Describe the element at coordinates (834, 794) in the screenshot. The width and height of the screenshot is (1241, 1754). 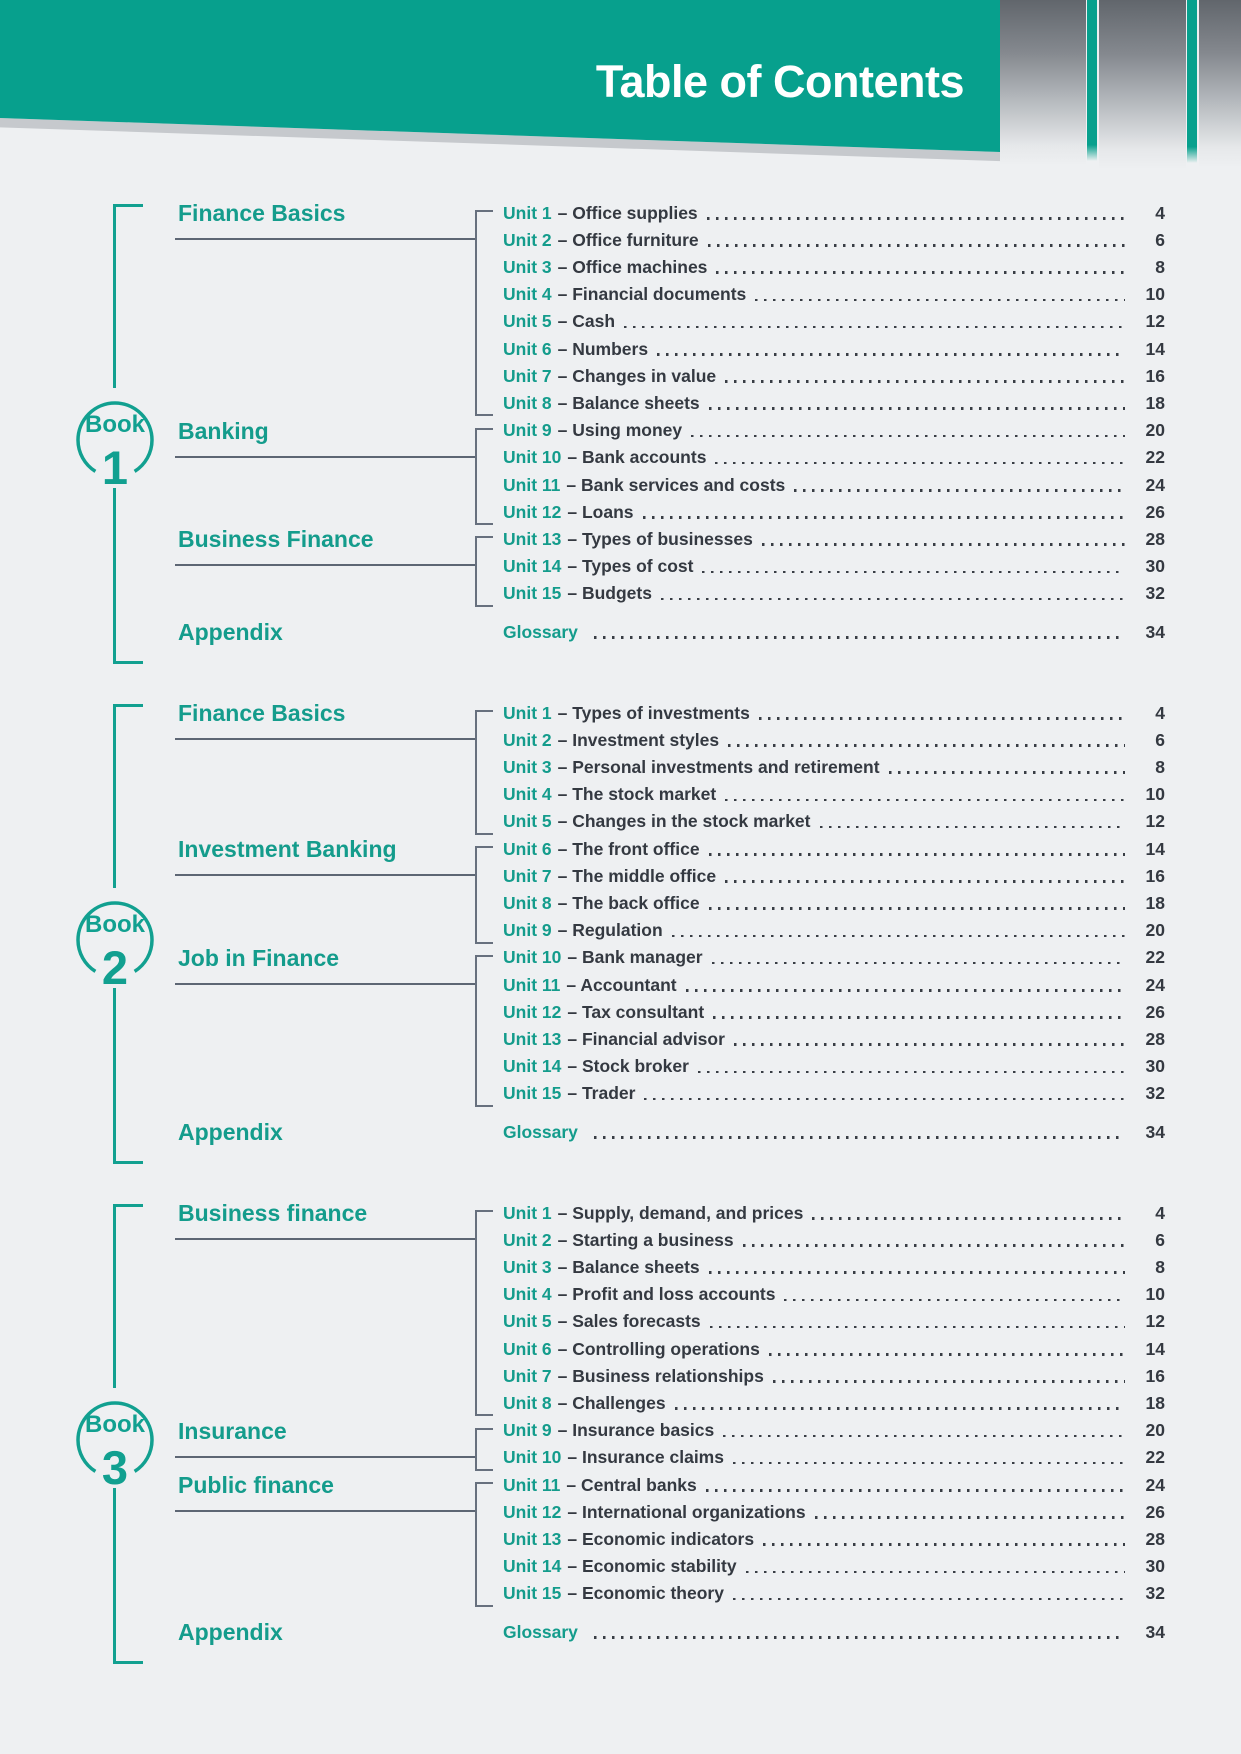
I see `toc-row: Unit 4– The stock market 10` at that location.